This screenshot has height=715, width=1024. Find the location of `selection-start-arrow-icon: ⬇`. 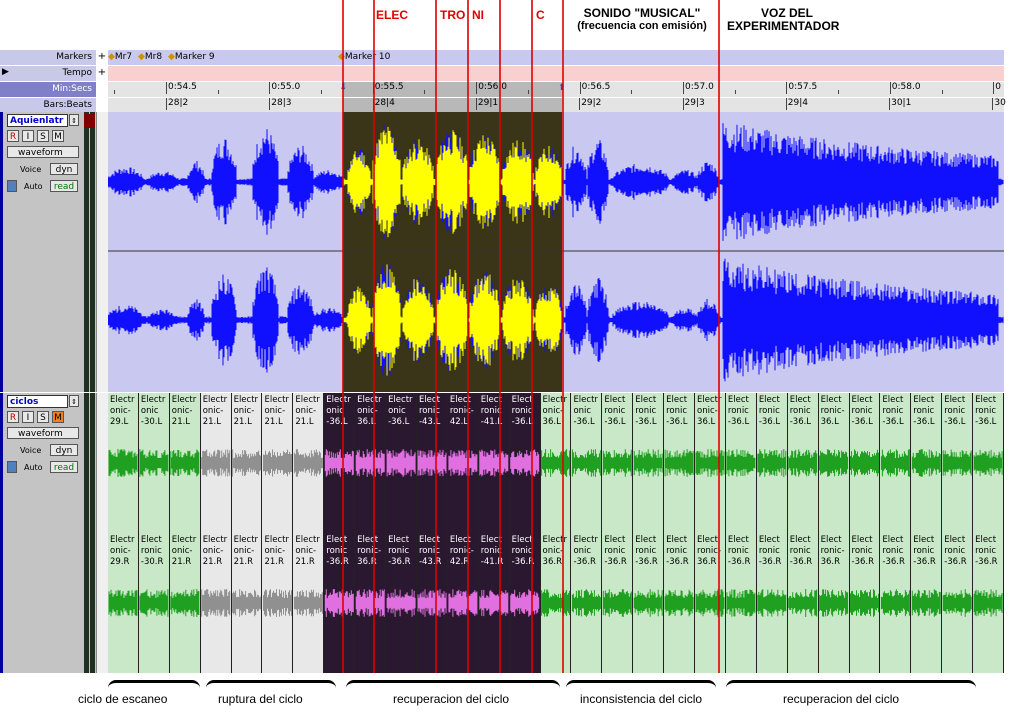

selection-start-arrow-icon: ⬇ is located at coordinates (343, 87).